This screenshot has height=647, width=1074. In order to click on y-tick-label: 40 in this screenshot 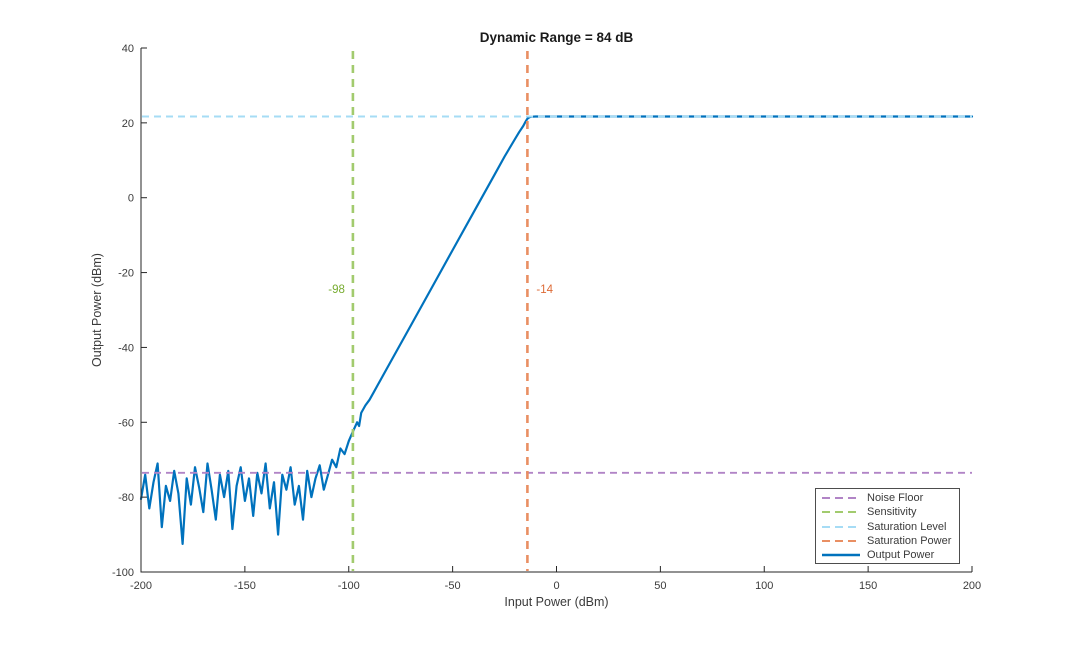, I will do `click(128, 49)`.